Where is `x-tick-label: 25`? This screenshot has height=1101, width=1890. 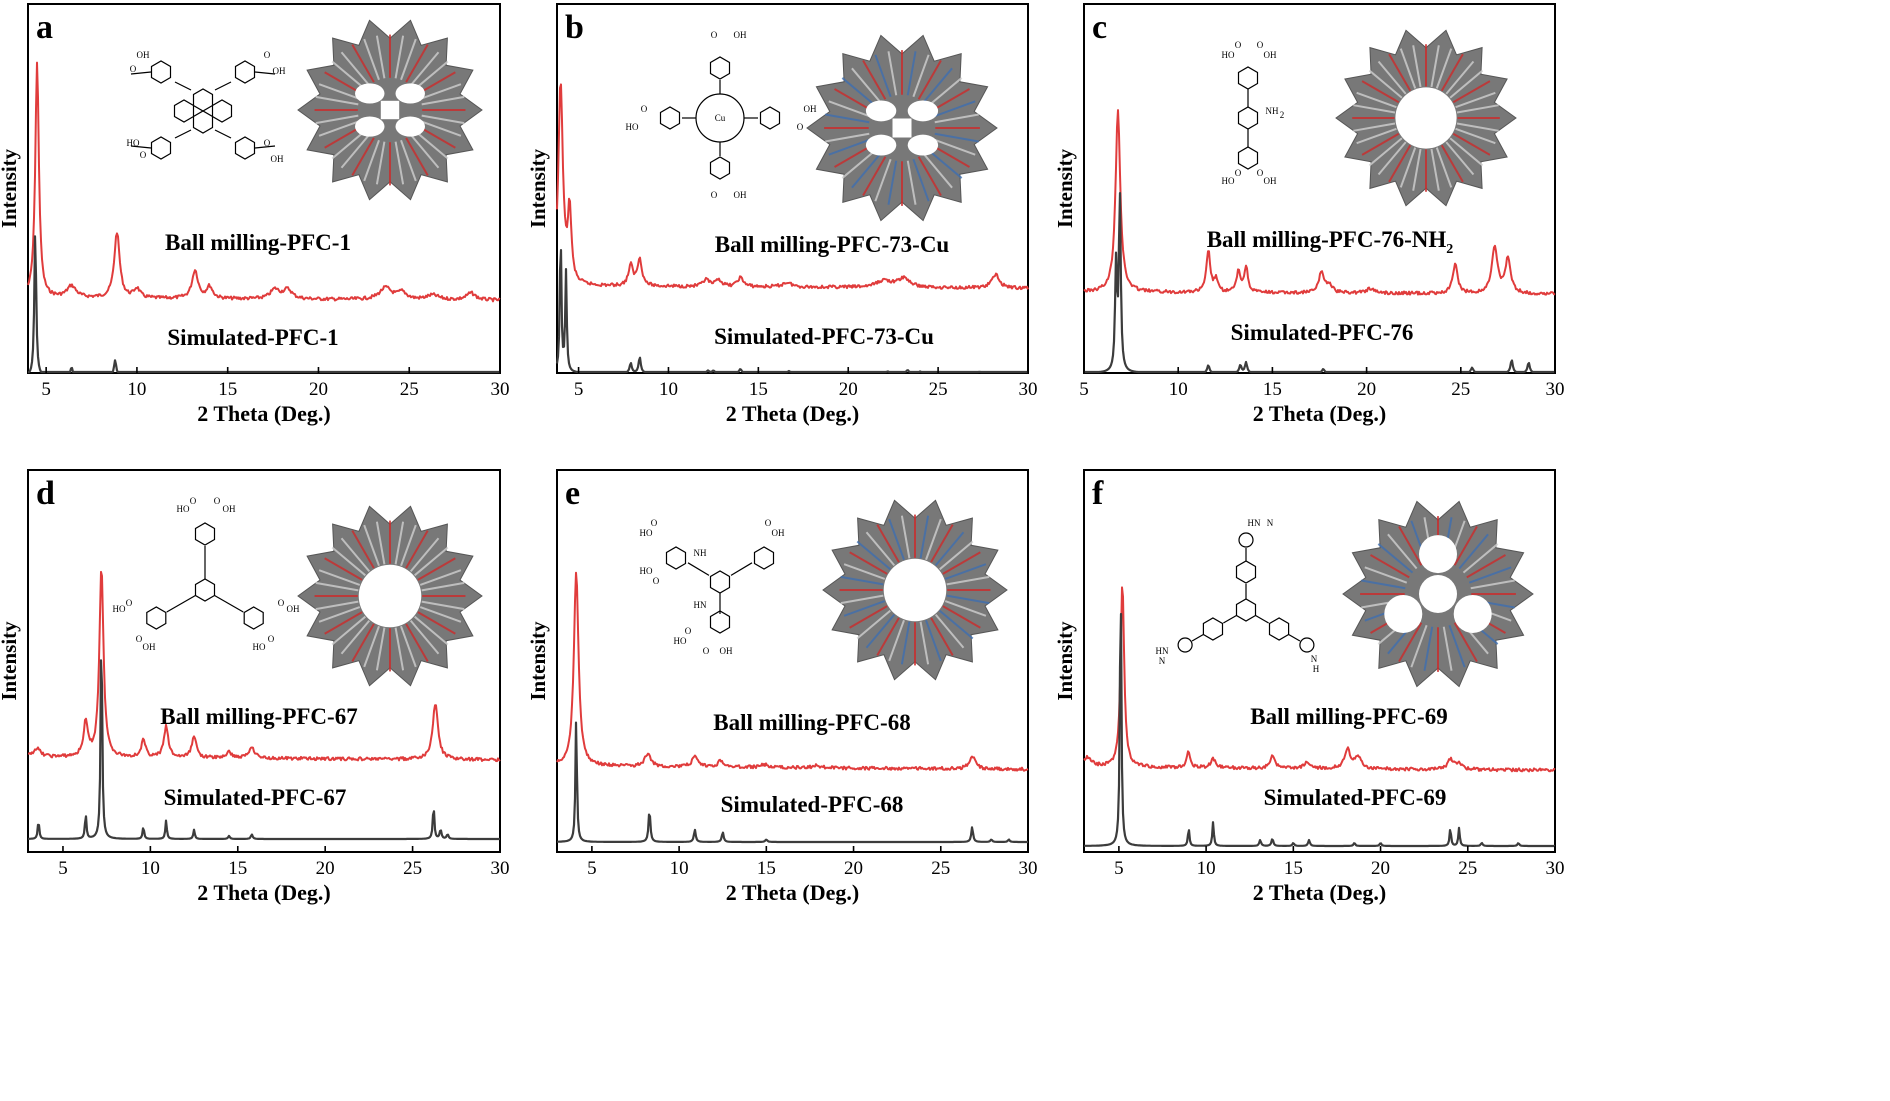
x-tick-label: 25 is located at coordinates (409, 389).